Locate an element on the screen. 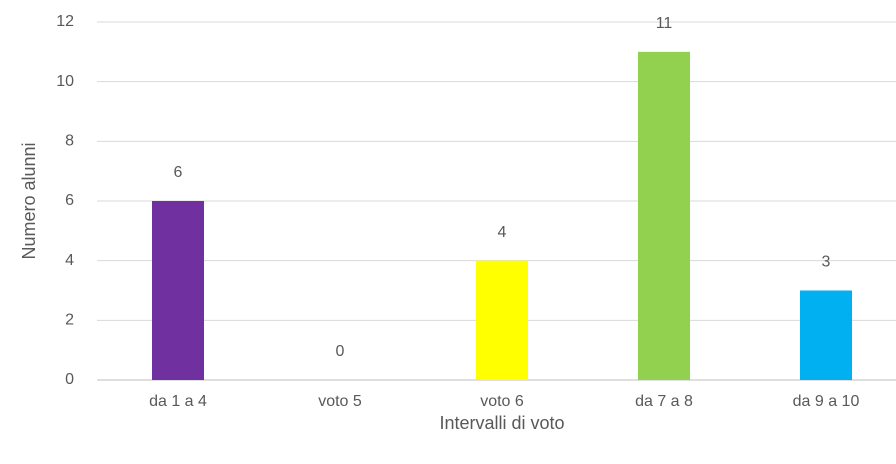 The image size is (896, 464). x-tick-label: da 1 a 4 is located at coordinates (178, 401).